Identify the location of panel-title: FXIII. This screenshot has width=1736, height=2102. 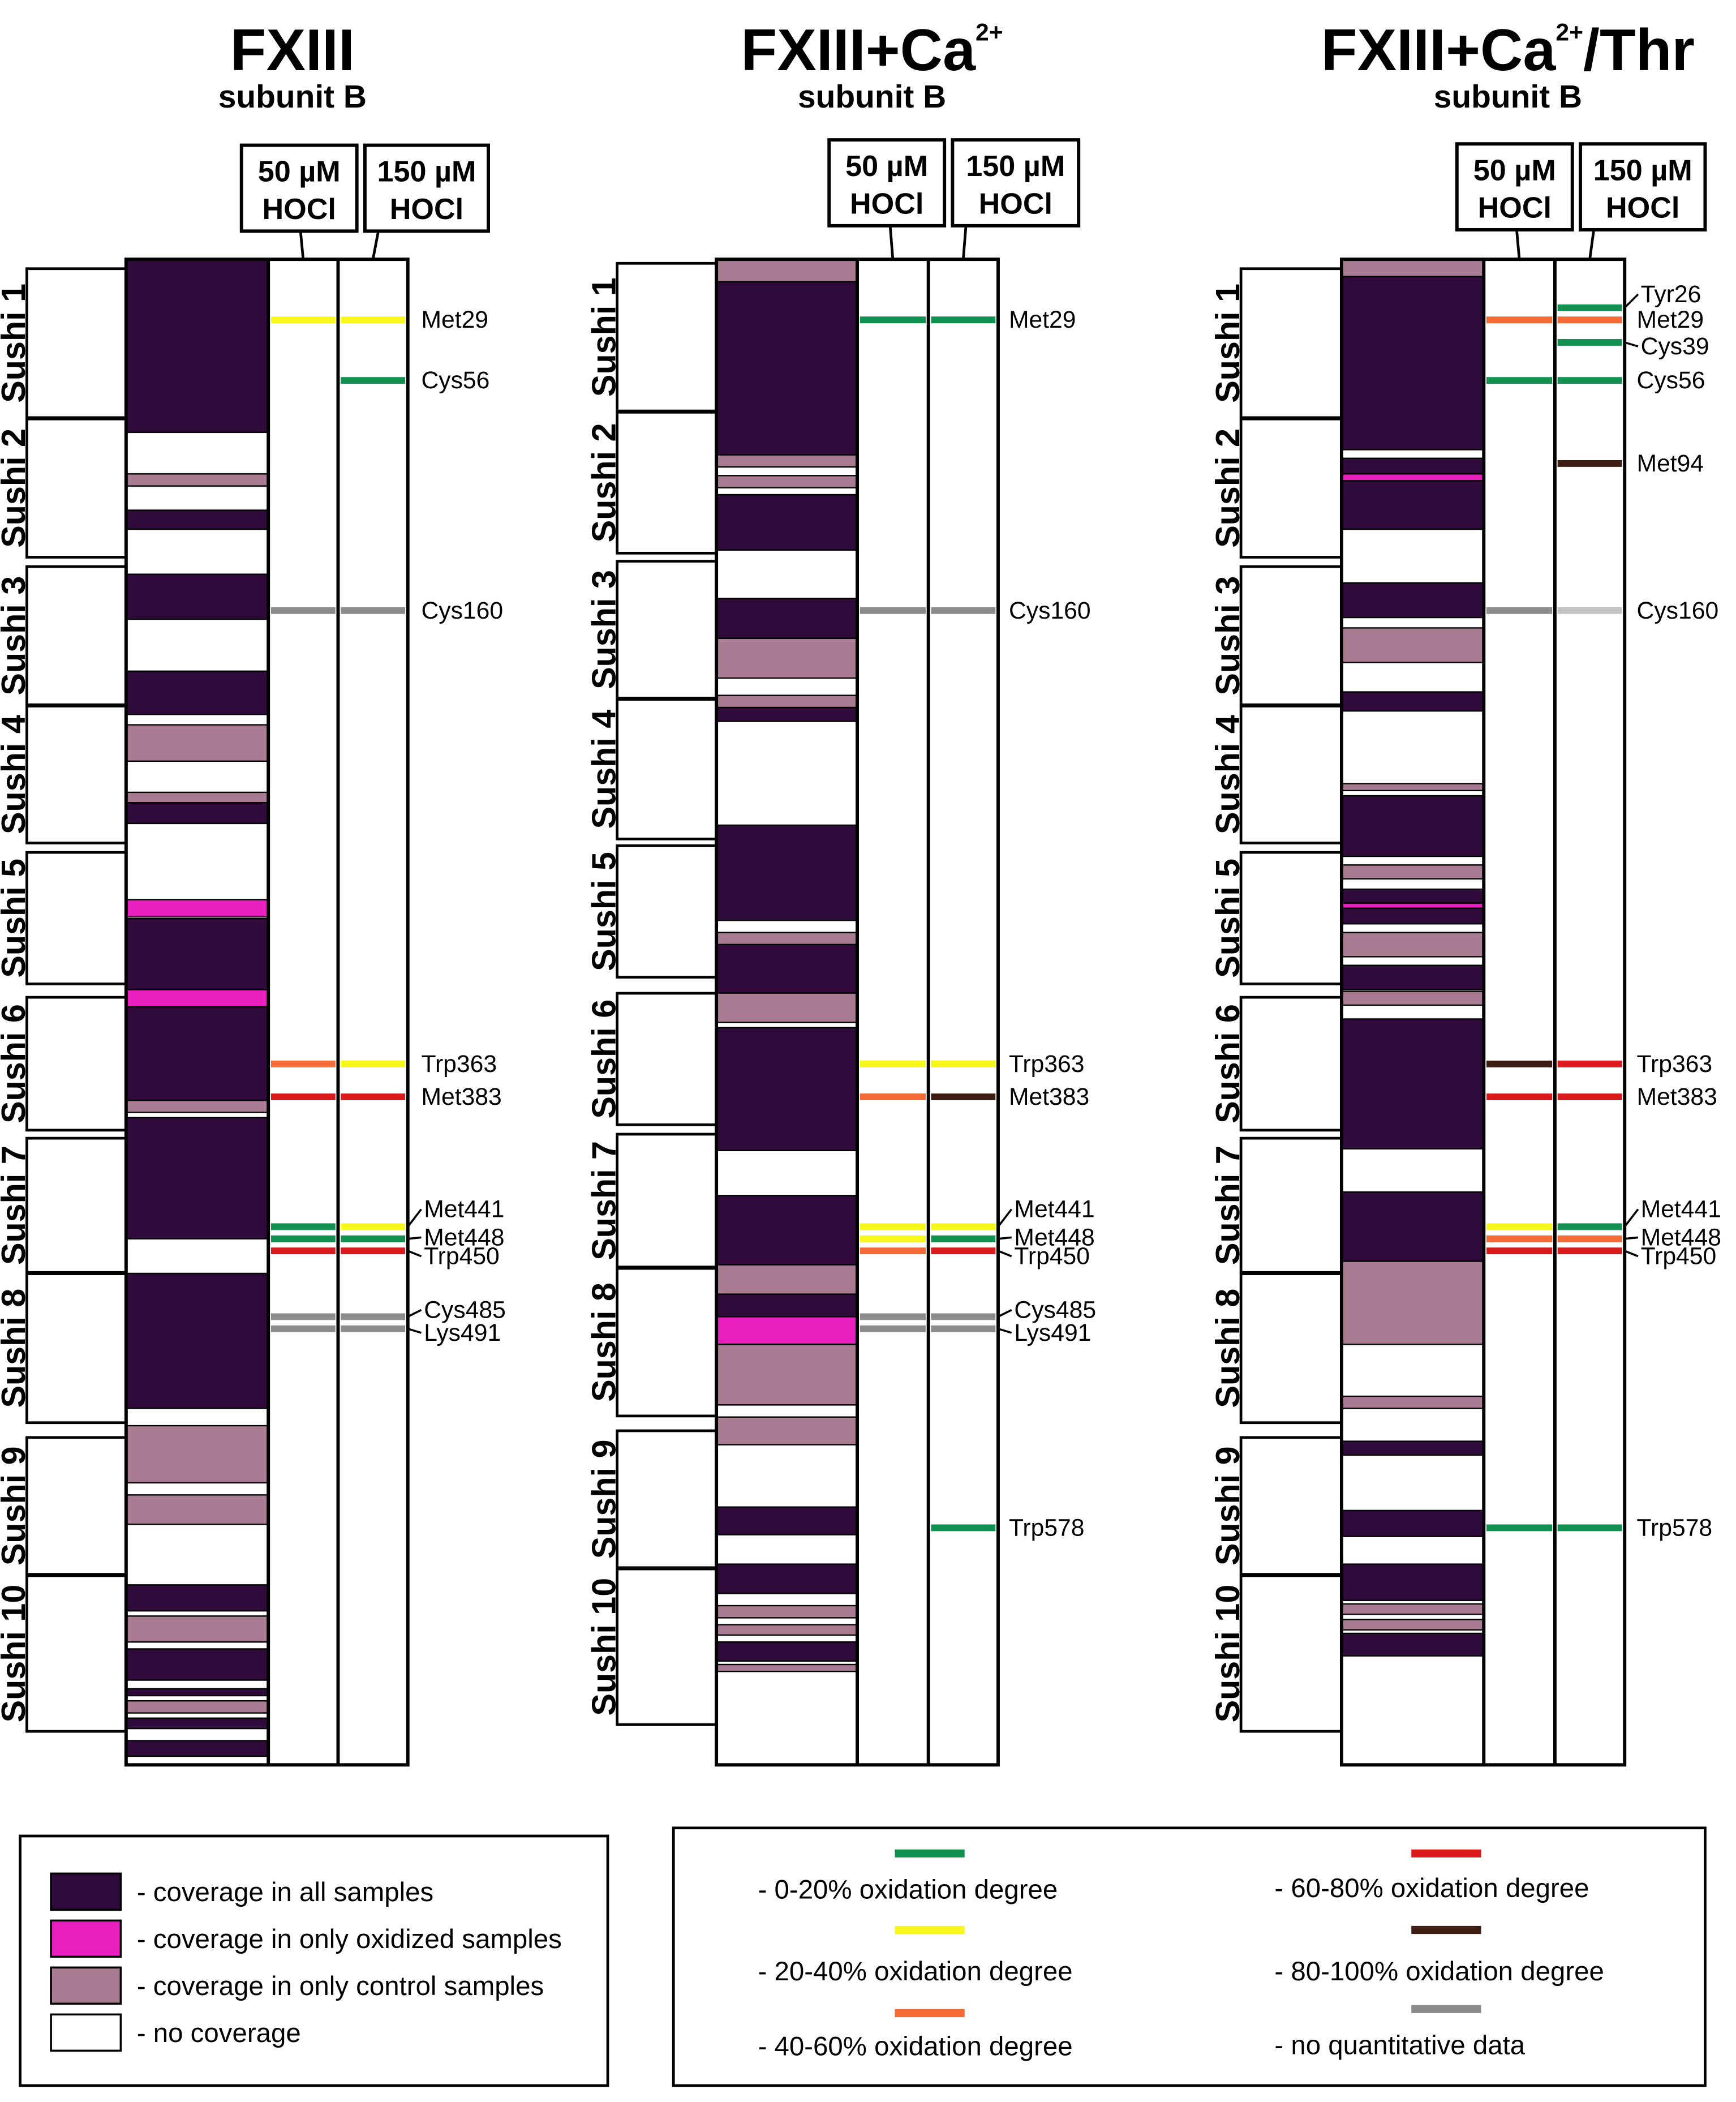
(292, 50).